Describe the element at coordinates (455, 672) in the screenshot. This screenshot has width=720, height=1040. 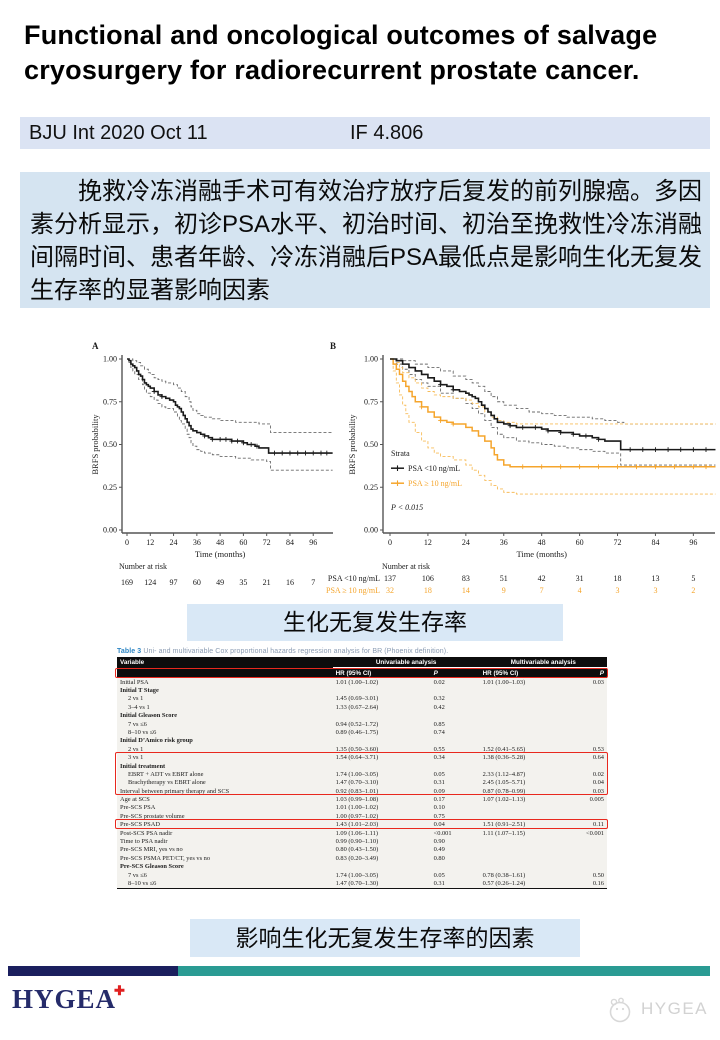
I see `col-uni-p: P` at that location.